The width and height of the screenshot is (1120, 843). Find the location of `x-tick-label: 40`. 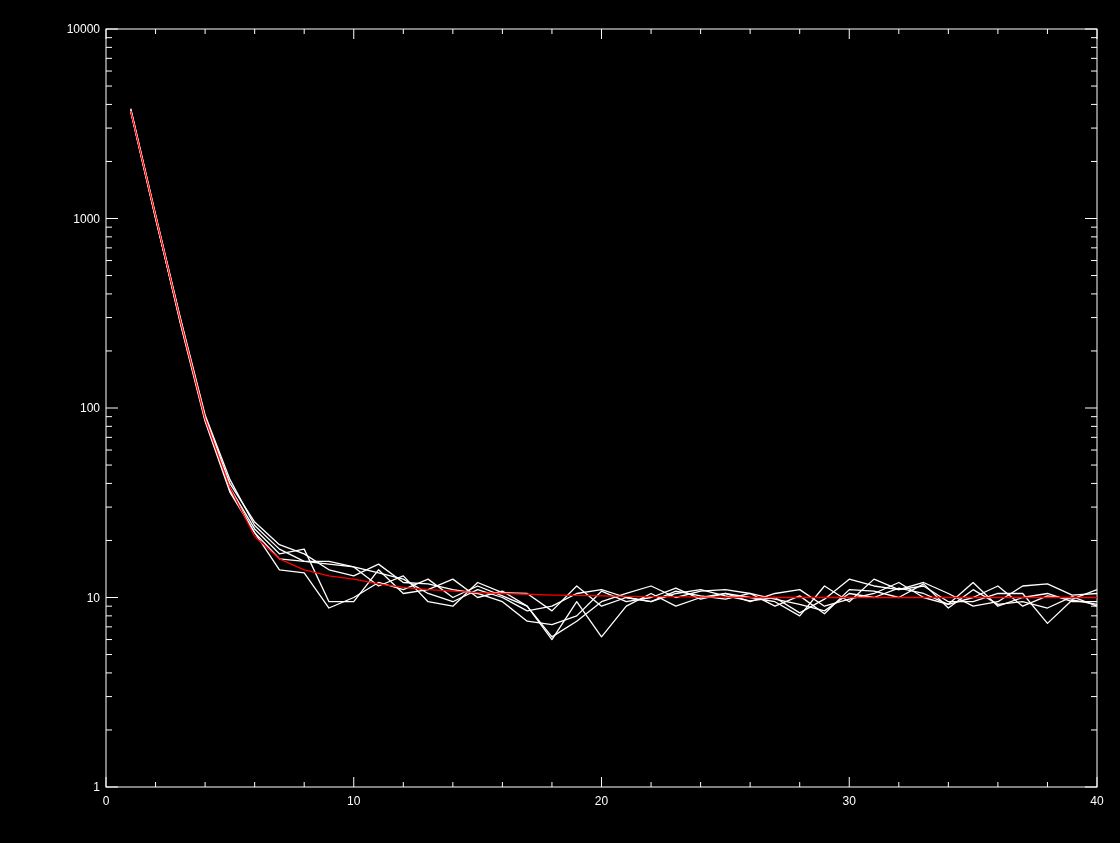

x-tick-label: 40 is located at coordinates (1097, 801).